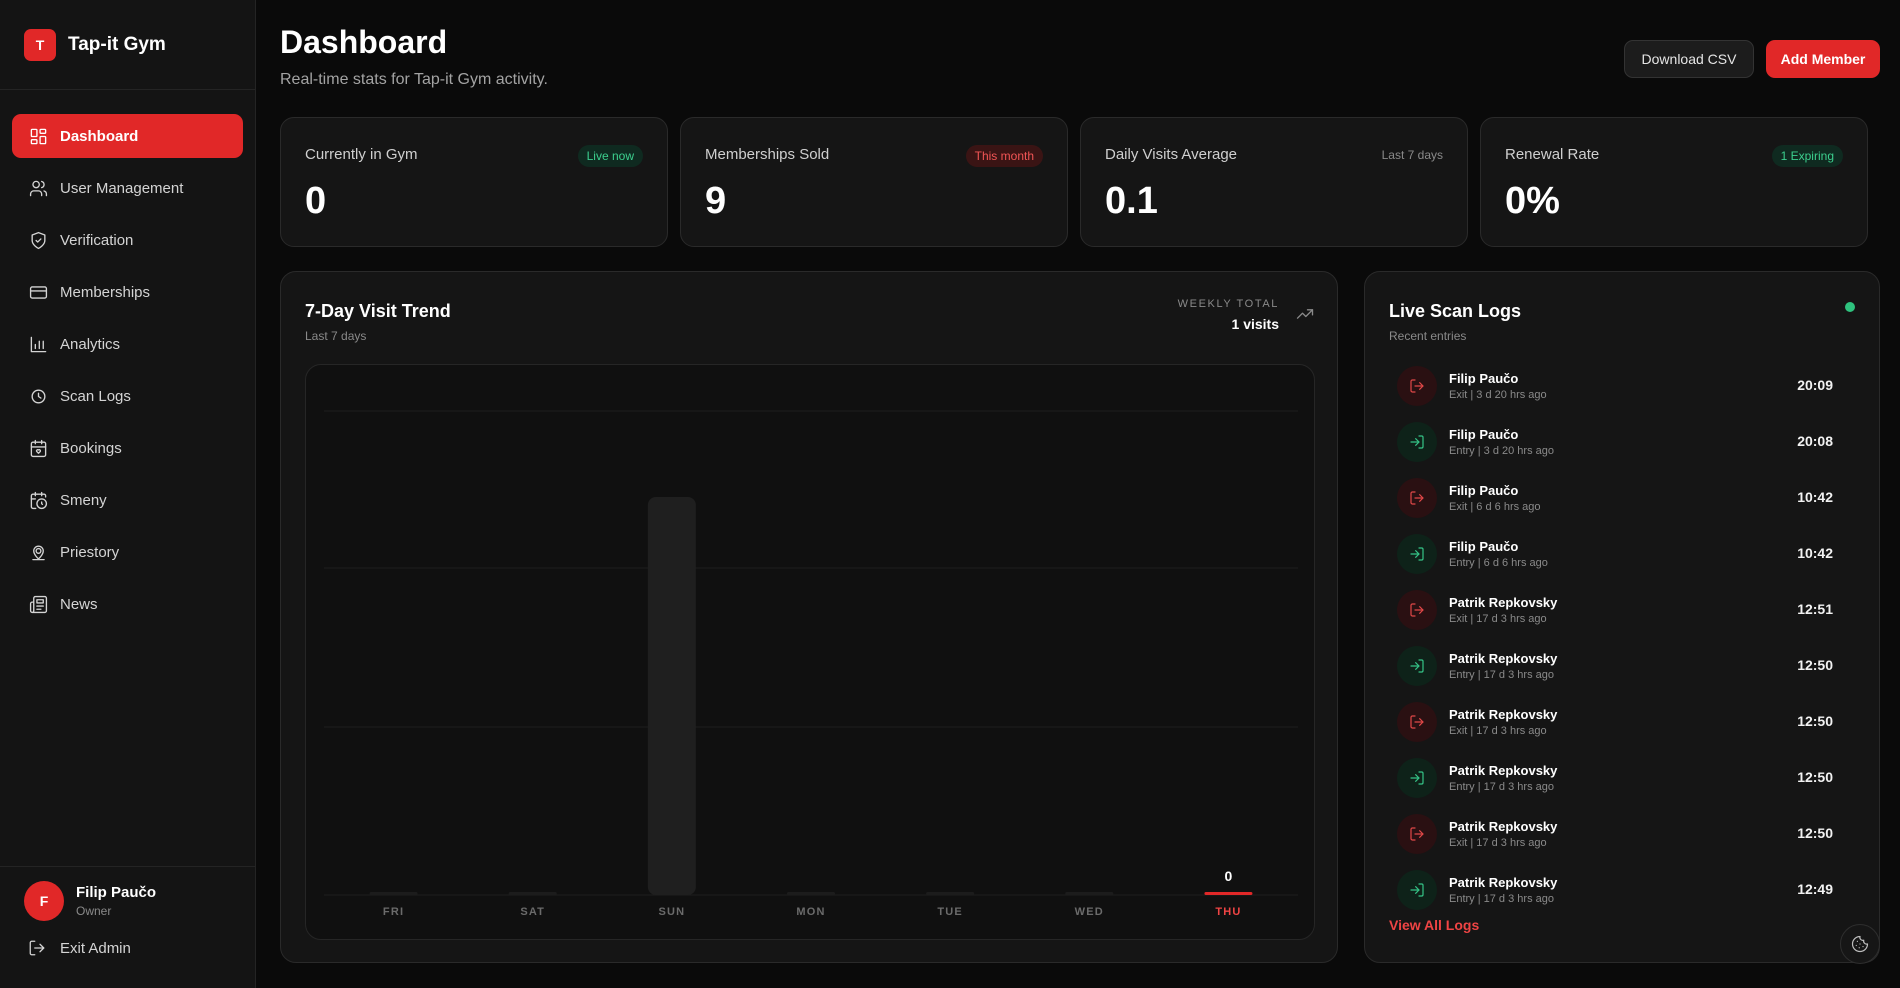  I want to click on brand: T Tap-it Gym, so click(127, 45).